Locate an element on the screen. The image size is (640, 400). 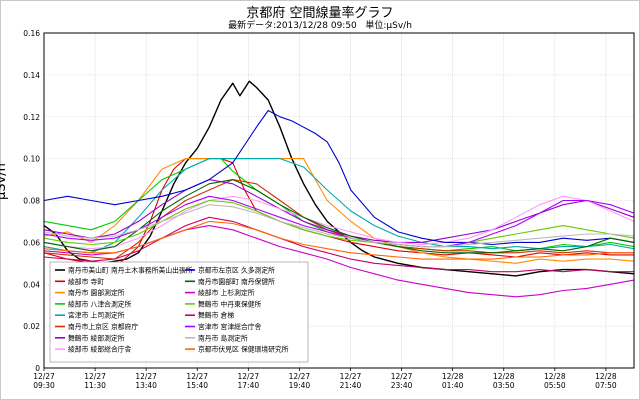
legend-entry: 舞鶴市 中丹東保健所 is located at coordinates (230, 303).